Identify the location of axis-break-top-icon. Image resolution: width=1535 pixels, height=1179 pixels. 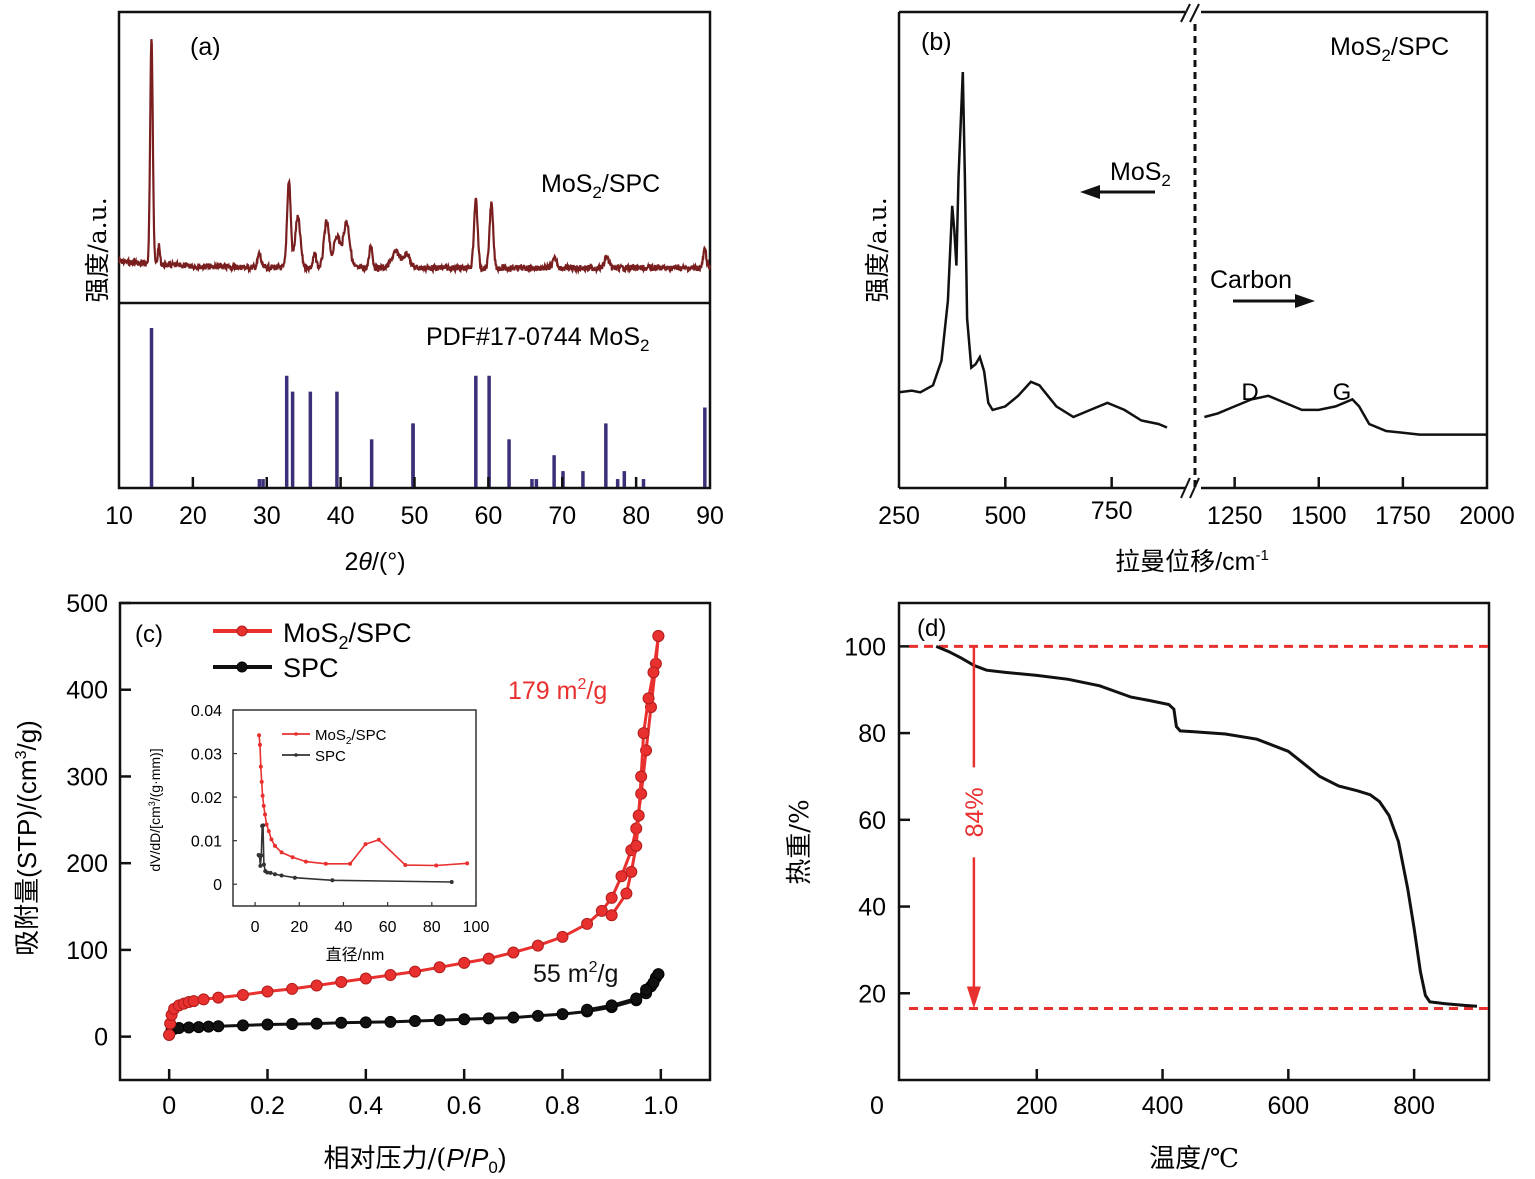
(1190, 13).